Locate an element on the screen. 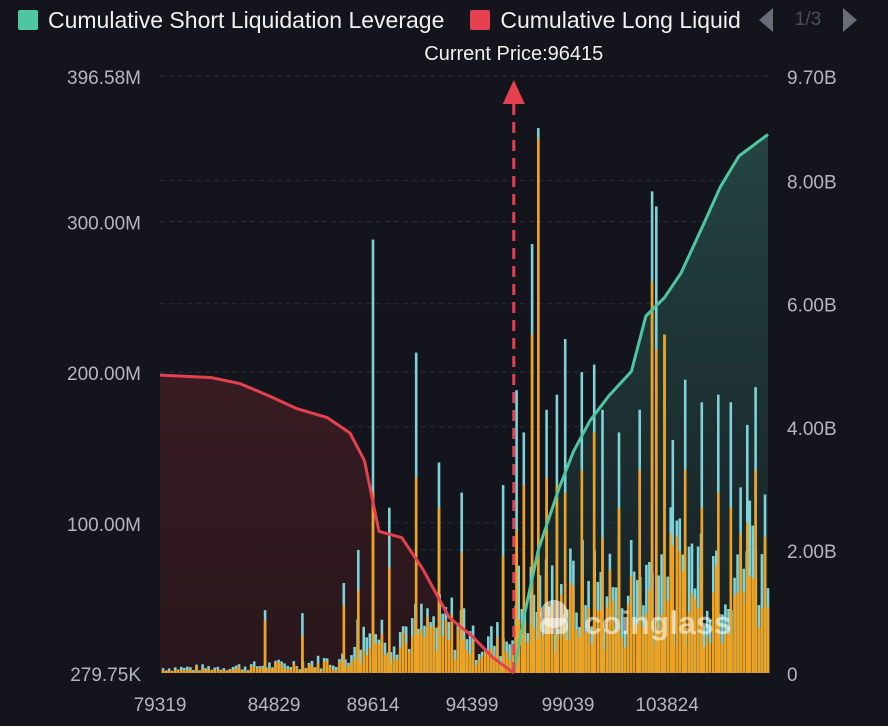  legend-item-long: Cumulative Long Liquidation Leverage is located at coordinates (605, 20).